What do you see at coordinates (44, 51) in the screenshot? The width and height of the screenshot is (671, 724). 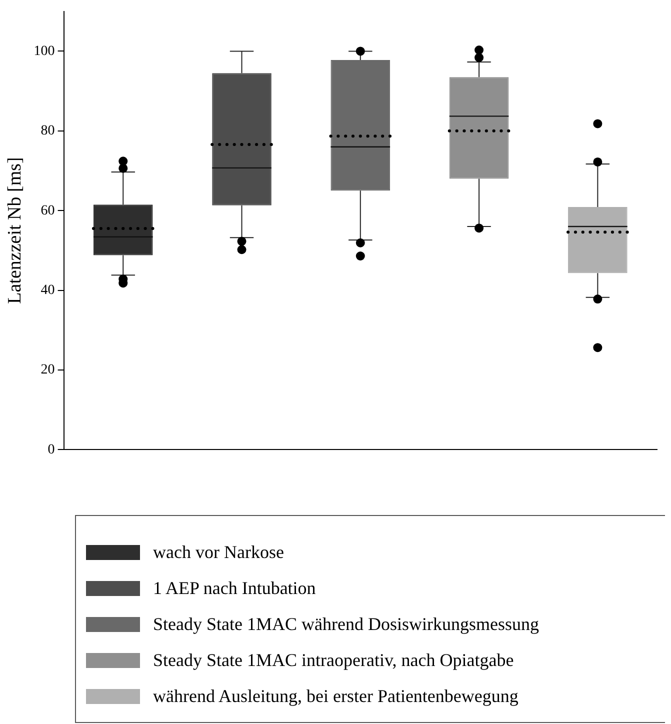 I see `y-tick-label: 100` at bounding box center [44, 51].